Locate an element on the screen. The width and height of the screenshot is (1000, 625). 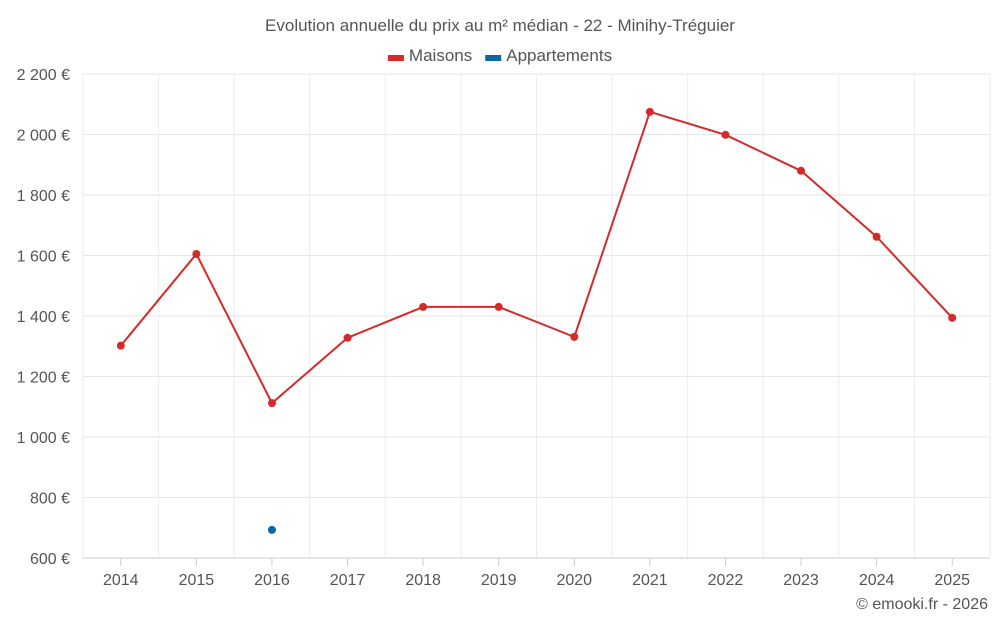
y-tick-label: 1 200 € is located at coordinates (43, 378).